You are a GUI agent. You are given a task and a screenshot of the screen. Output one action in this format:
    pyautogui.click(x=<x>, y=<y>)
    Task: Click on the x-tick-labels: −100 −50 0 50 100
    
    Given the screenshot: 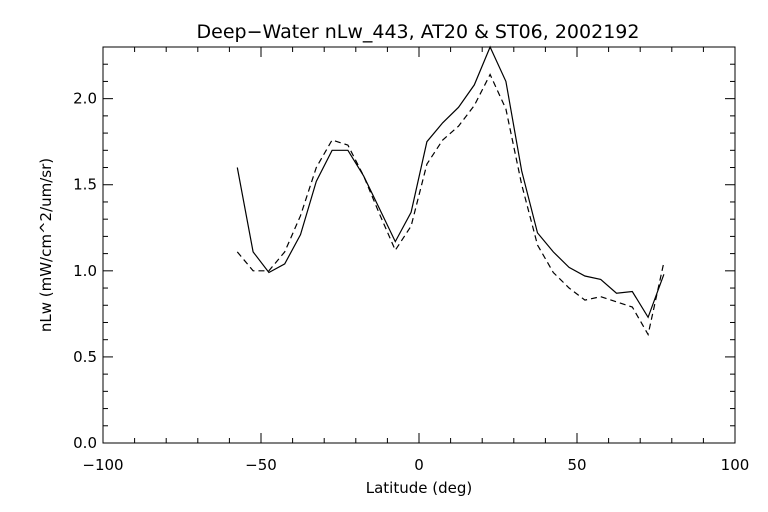 What is the action you would take?
    pyautogui.click(x=415, y=465)
    